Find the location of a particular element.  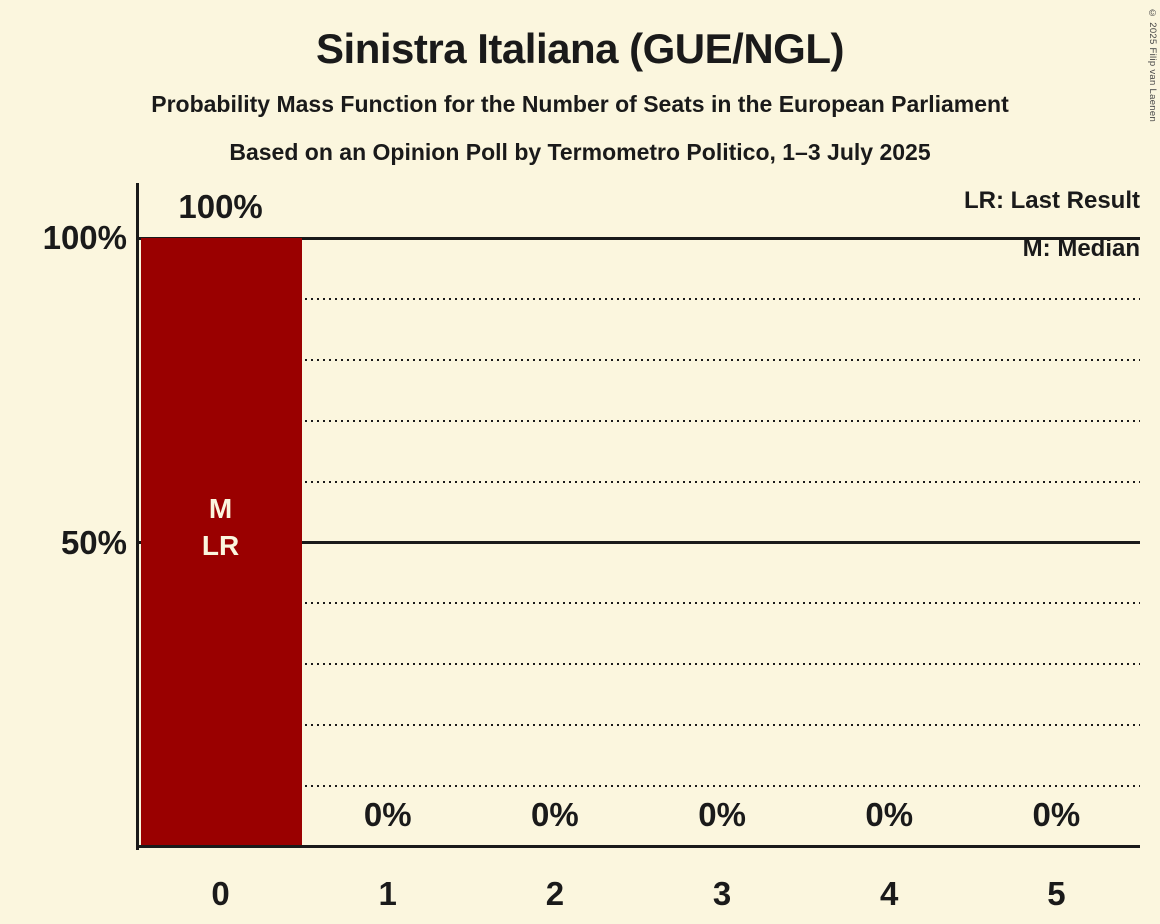

y-tick-label-100: 100% is located at coordinates (84, 237).